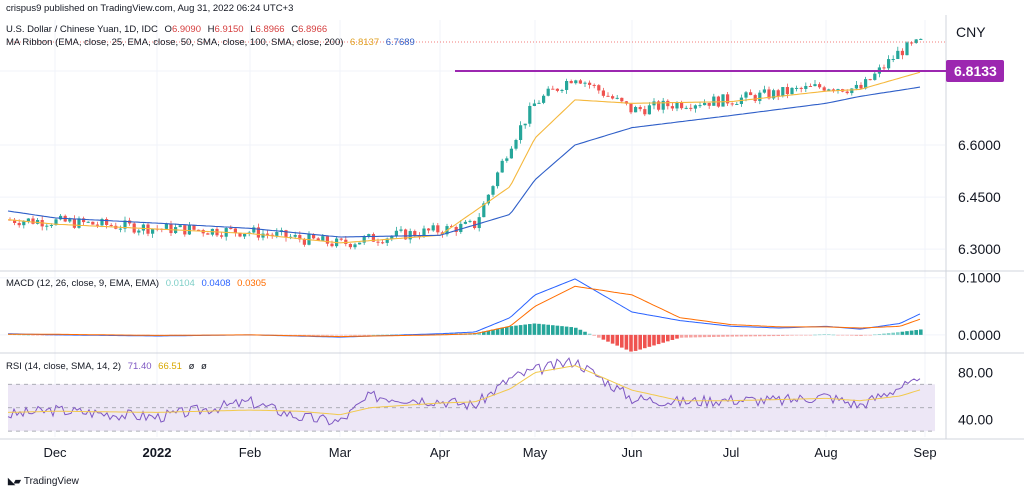 The image size is (1024, 494). What do you see at coordinates (211, 29) in the screenshot?
I see `ohlc-h-label: H` at bounding box center [211, 29].